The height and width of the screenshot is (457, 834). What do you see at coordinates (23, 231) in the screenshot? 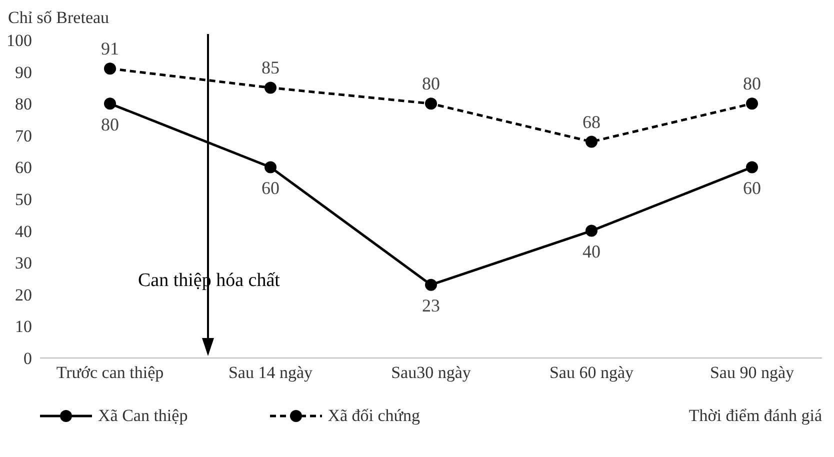
I see `y-tick-label: 40` at bounding box center [23, 231].